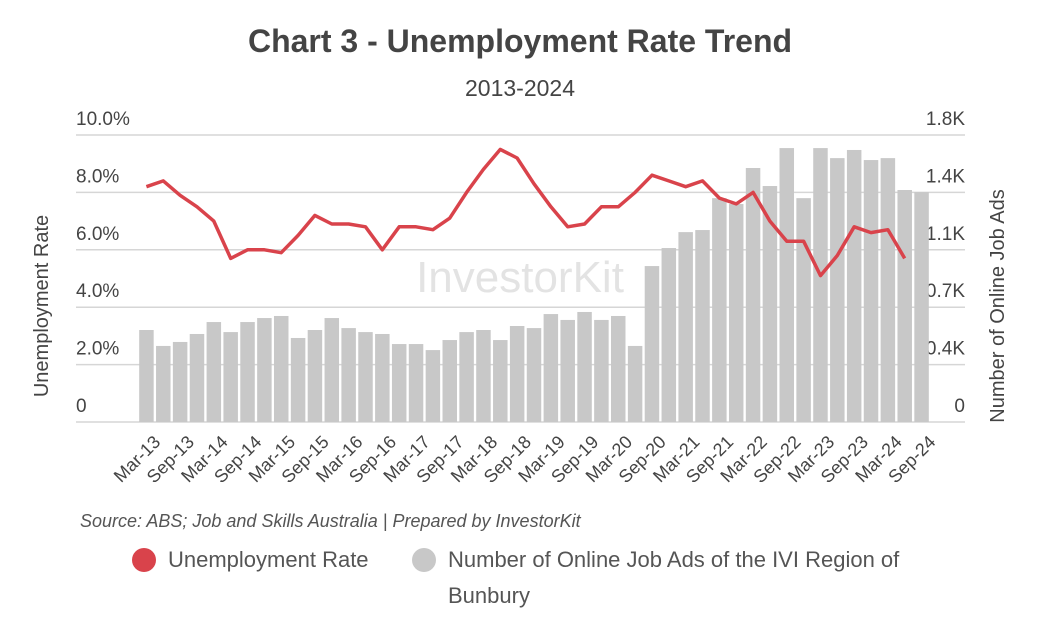  Describe the element at coordinates (520, 88) in the screenshot. I see `chart-subtitle: 2013-2024` at that location.